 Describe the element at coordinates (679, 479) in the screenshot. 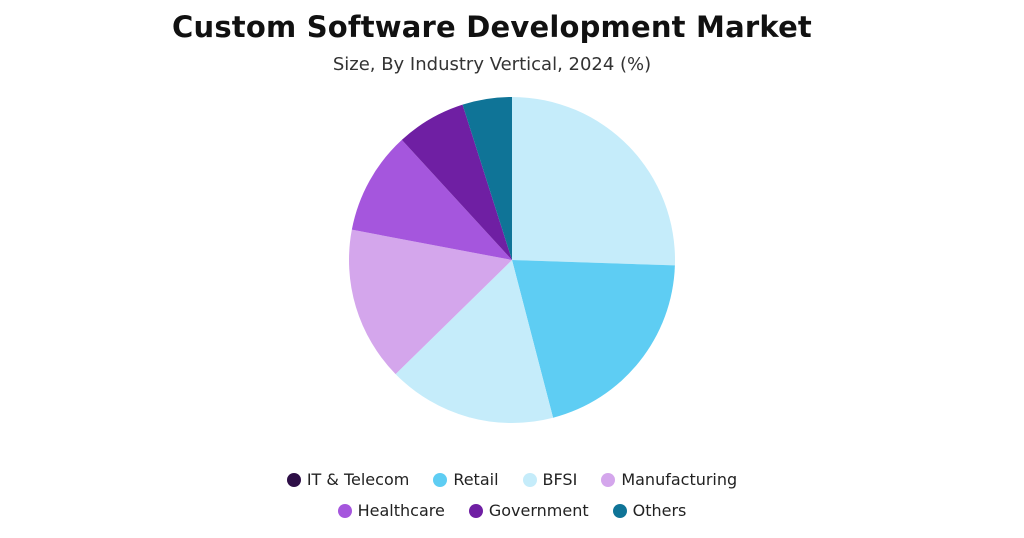

I see `legend-label: Manufacturing` at that location.